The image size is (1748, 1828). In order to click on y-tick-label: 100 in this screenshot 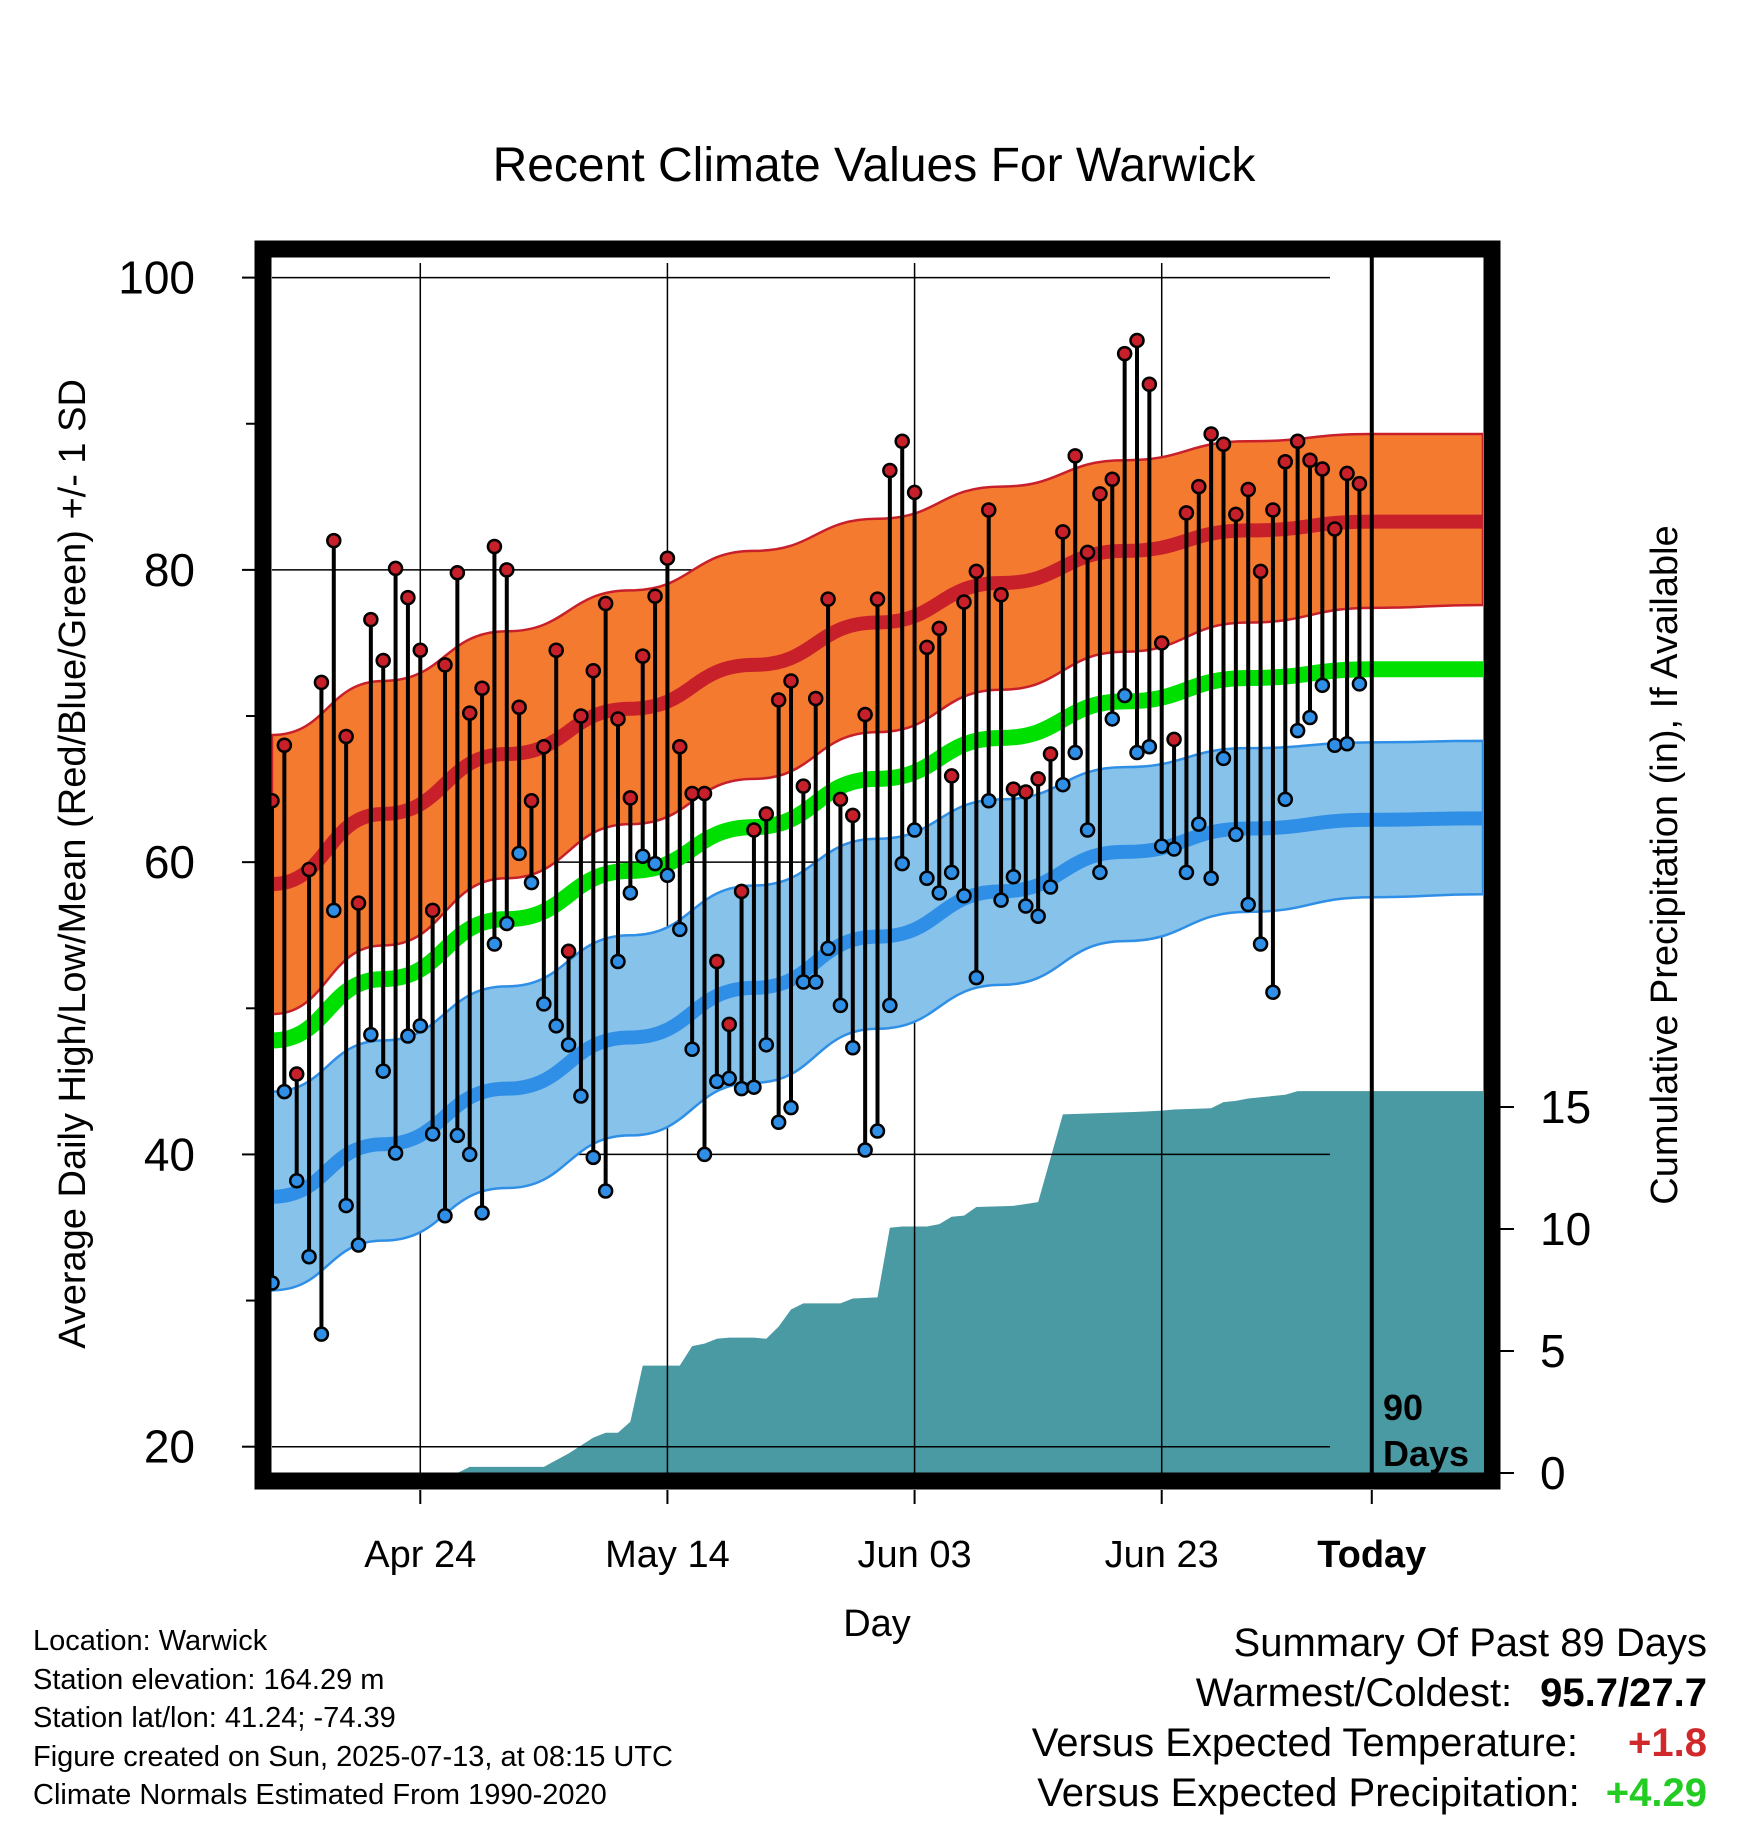, I will do `click(156, 278)`.